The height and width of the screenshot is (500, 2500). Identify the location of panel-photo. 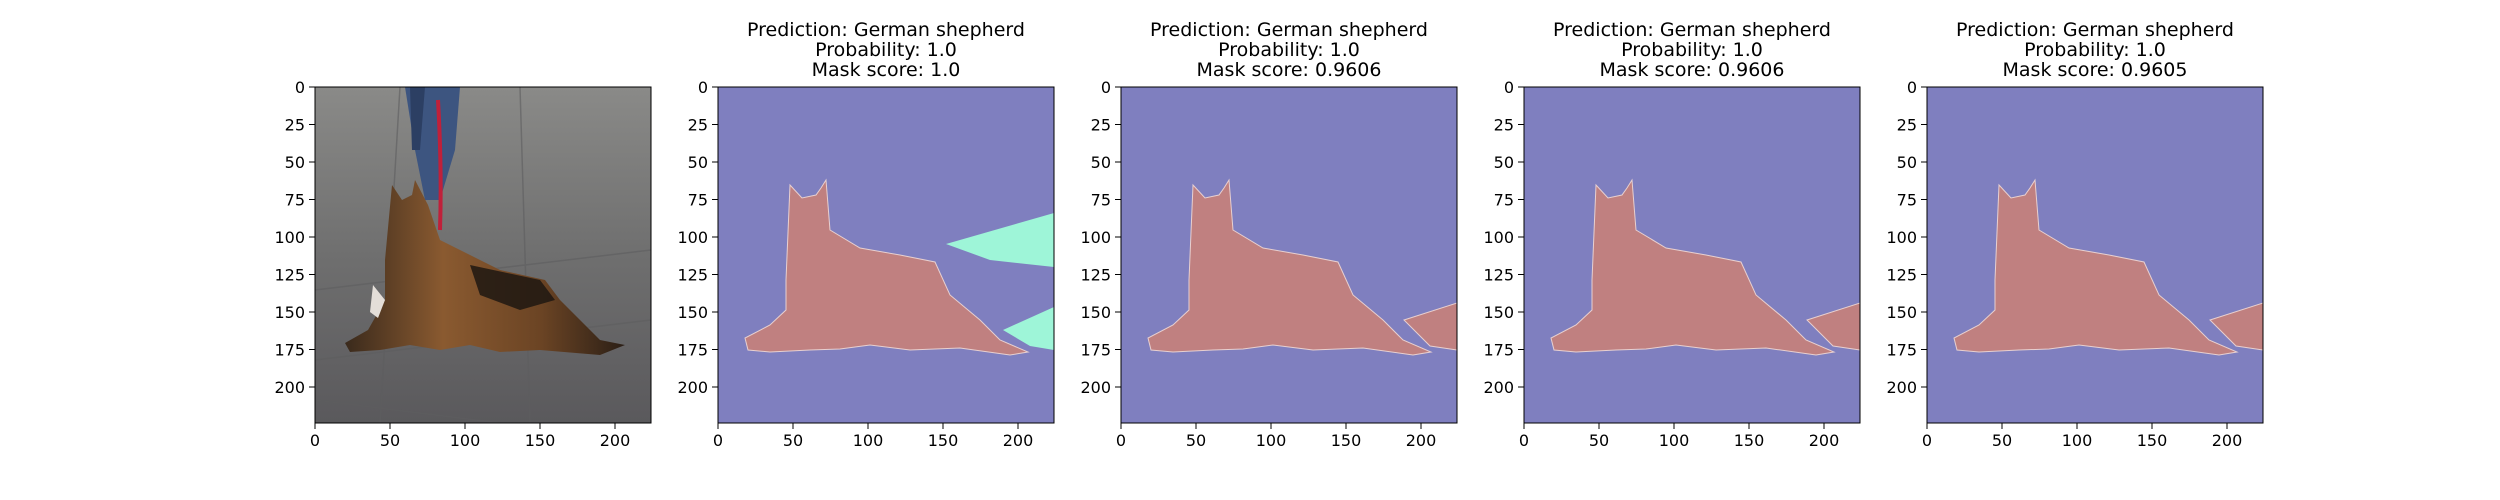
(483, 255).